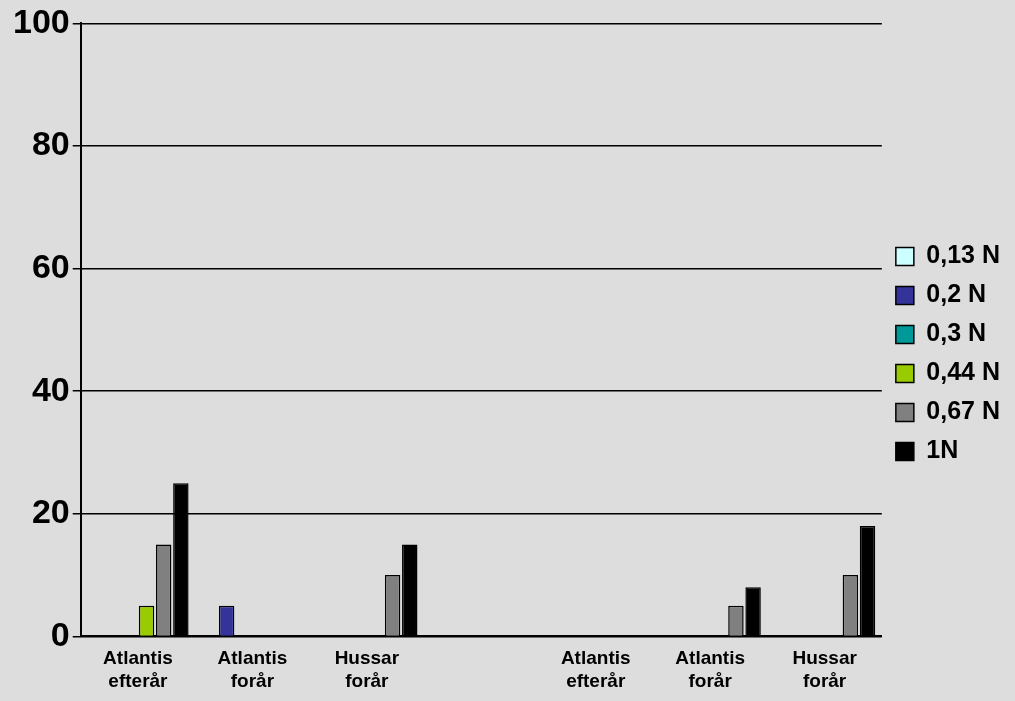  Describe the element at coordinates (956, 293) in the screenshot. I see `legend-label: 0,2 N` at that location.